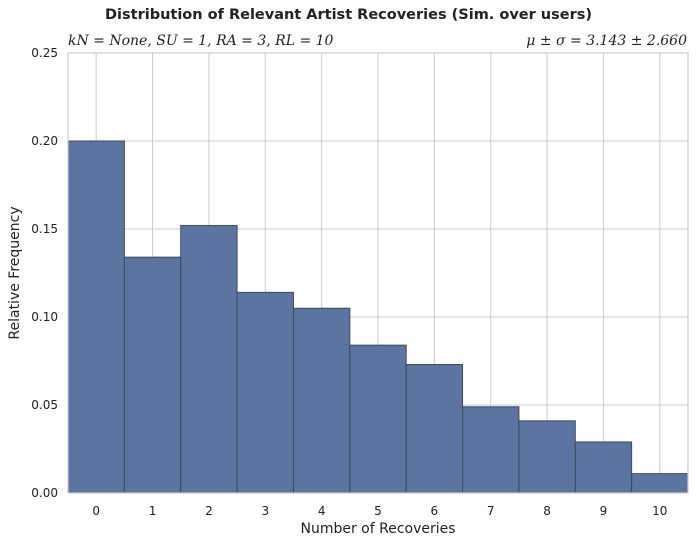 The width and height of the screenshot is (697, 548). What do you see at coordinates (491, 511) in the screenshot?
I see `x-tick-label: 7` at bounding box center [491, 511].